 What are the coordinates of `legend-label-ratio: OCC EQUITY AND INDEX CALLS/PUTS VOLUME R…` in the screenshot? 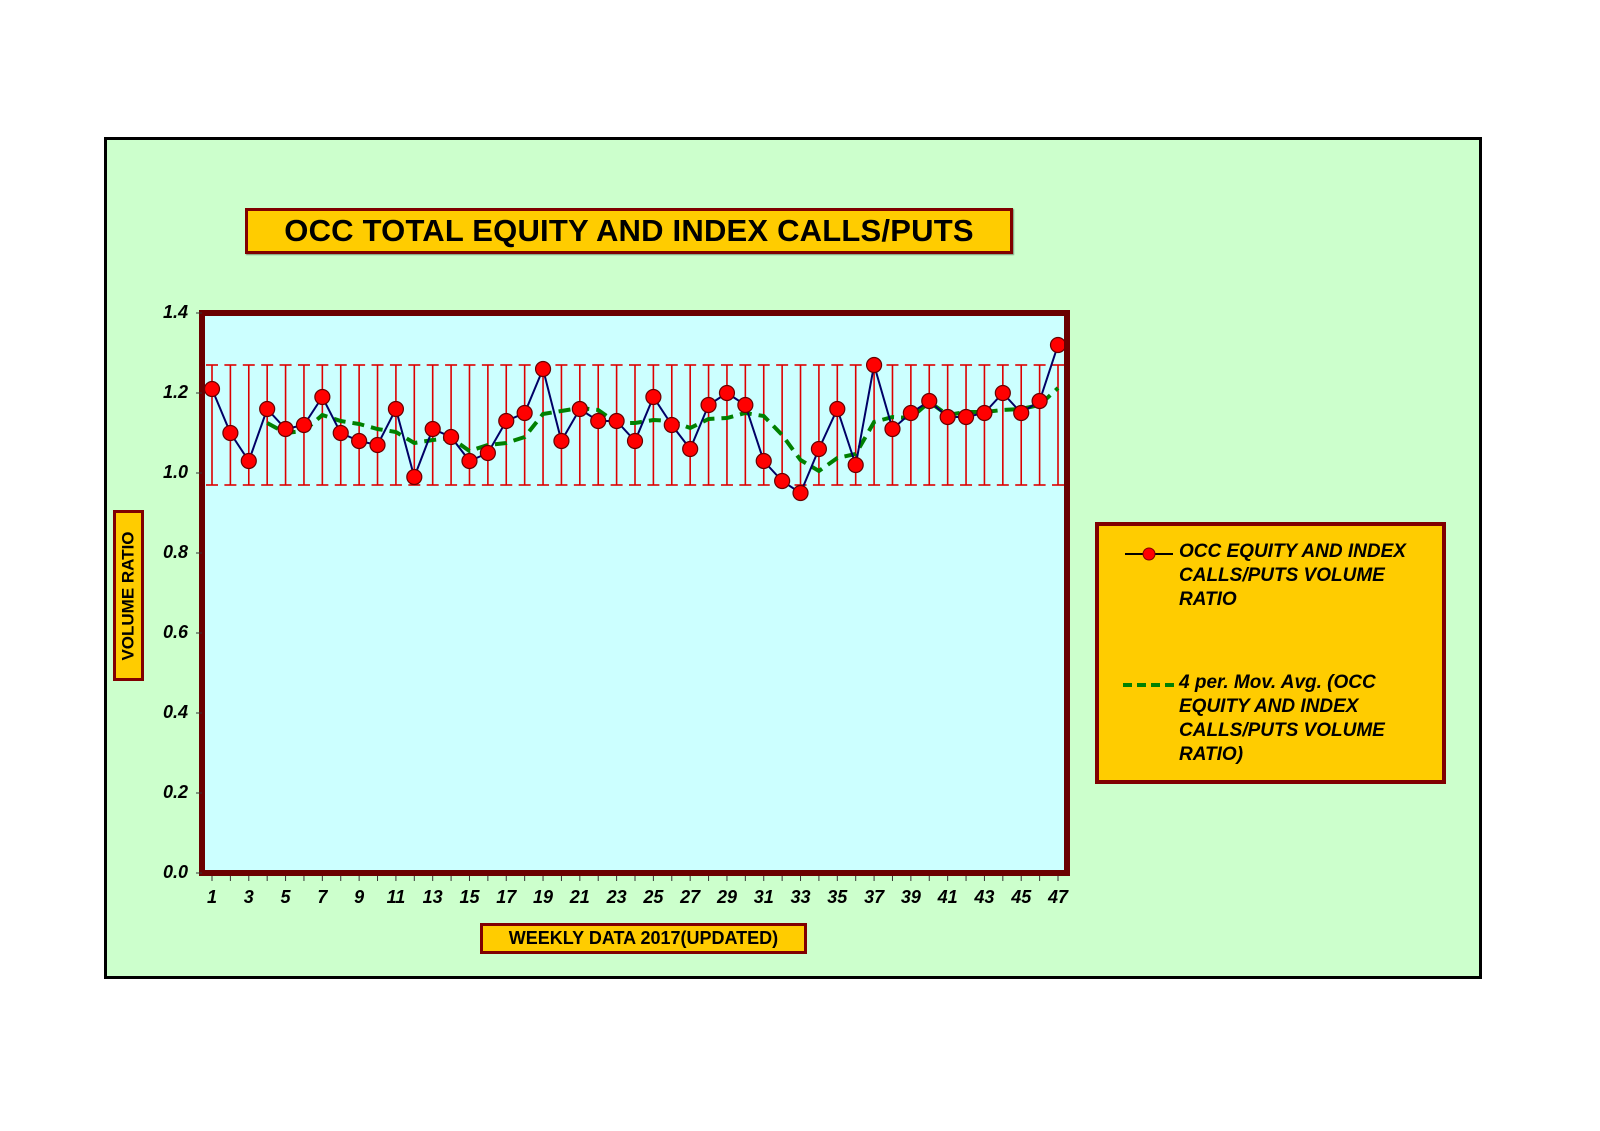 It's located at (1292, 575).